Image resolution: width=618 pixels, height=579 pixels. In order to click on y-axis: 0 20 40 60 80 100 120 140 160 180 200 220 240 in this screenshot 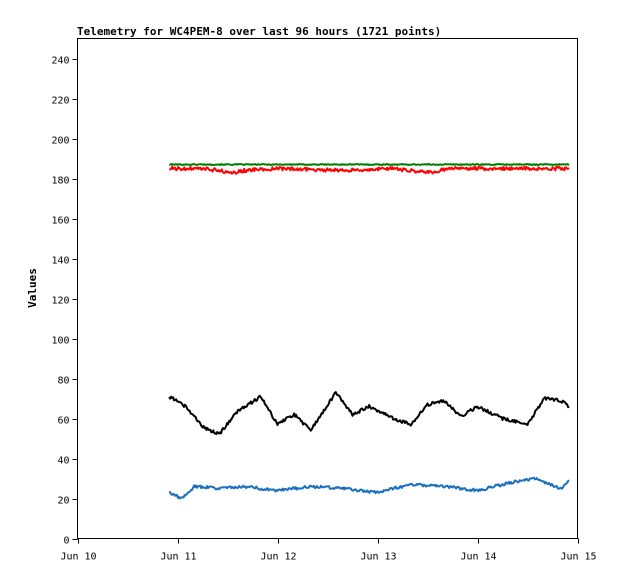, I will do `click(64, 301)`.